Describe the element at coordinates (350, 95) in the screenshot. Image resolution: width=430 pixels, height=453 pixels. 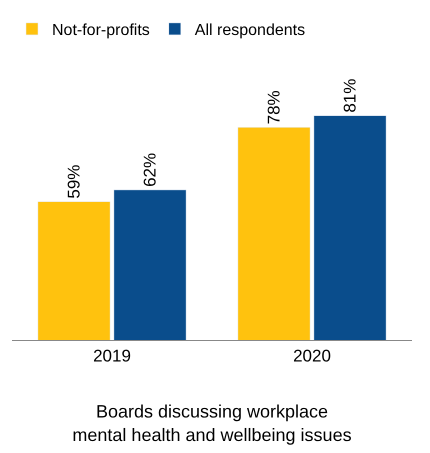
I see `data-label: 81%` at that location.